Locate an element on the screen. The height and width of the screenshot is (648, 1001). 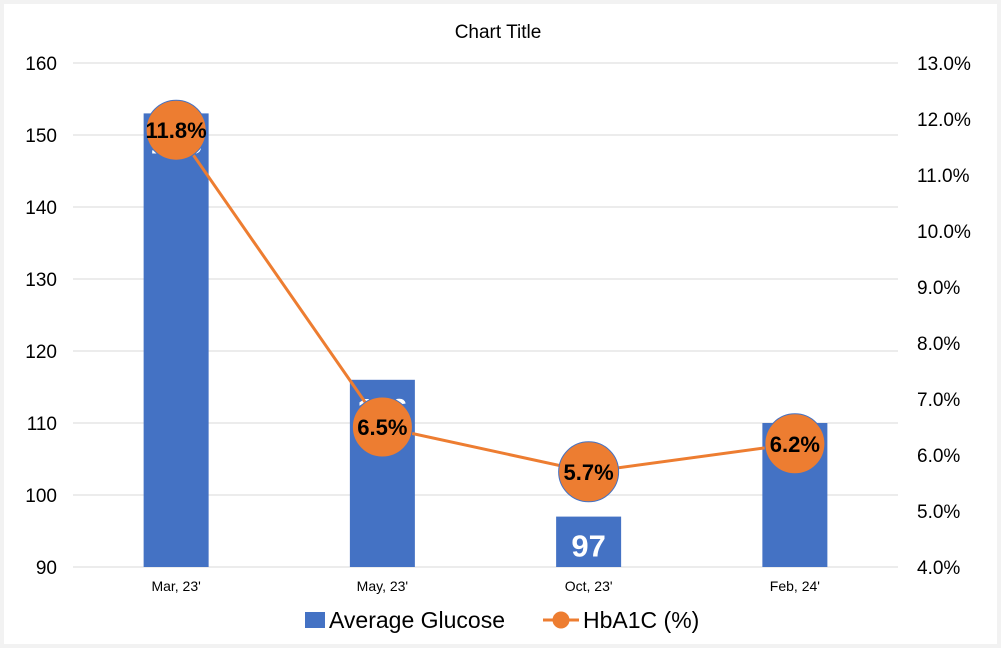
y2-tick-label: 9.0% is located at coordinates (938, 288).